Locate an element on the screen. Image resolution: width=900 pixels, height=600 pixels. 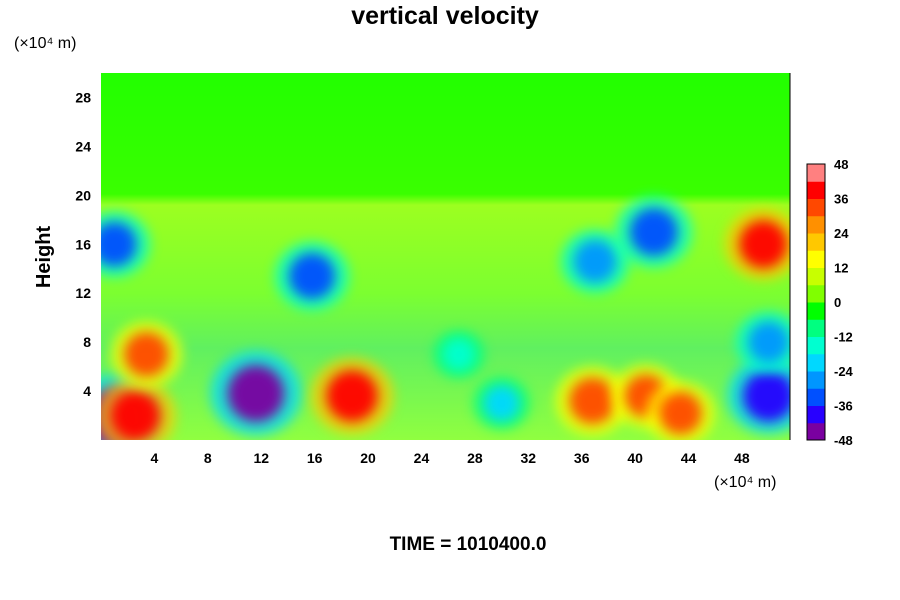
colorbar-segments is located at coordinates (816, 302).